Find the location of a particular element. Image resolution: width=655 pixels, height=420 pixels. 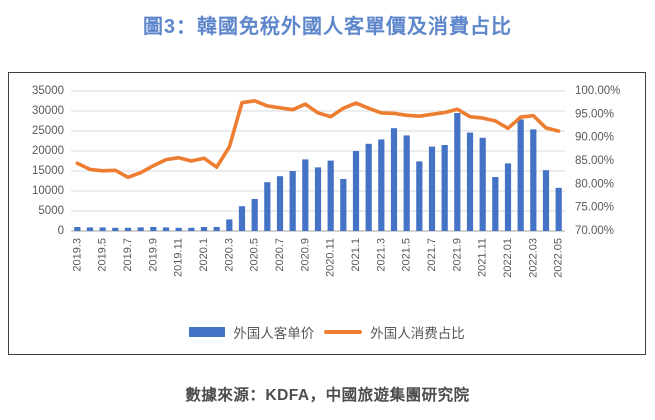

y-axis-left-tick-label: 0 is located at coordinates (61, 231).